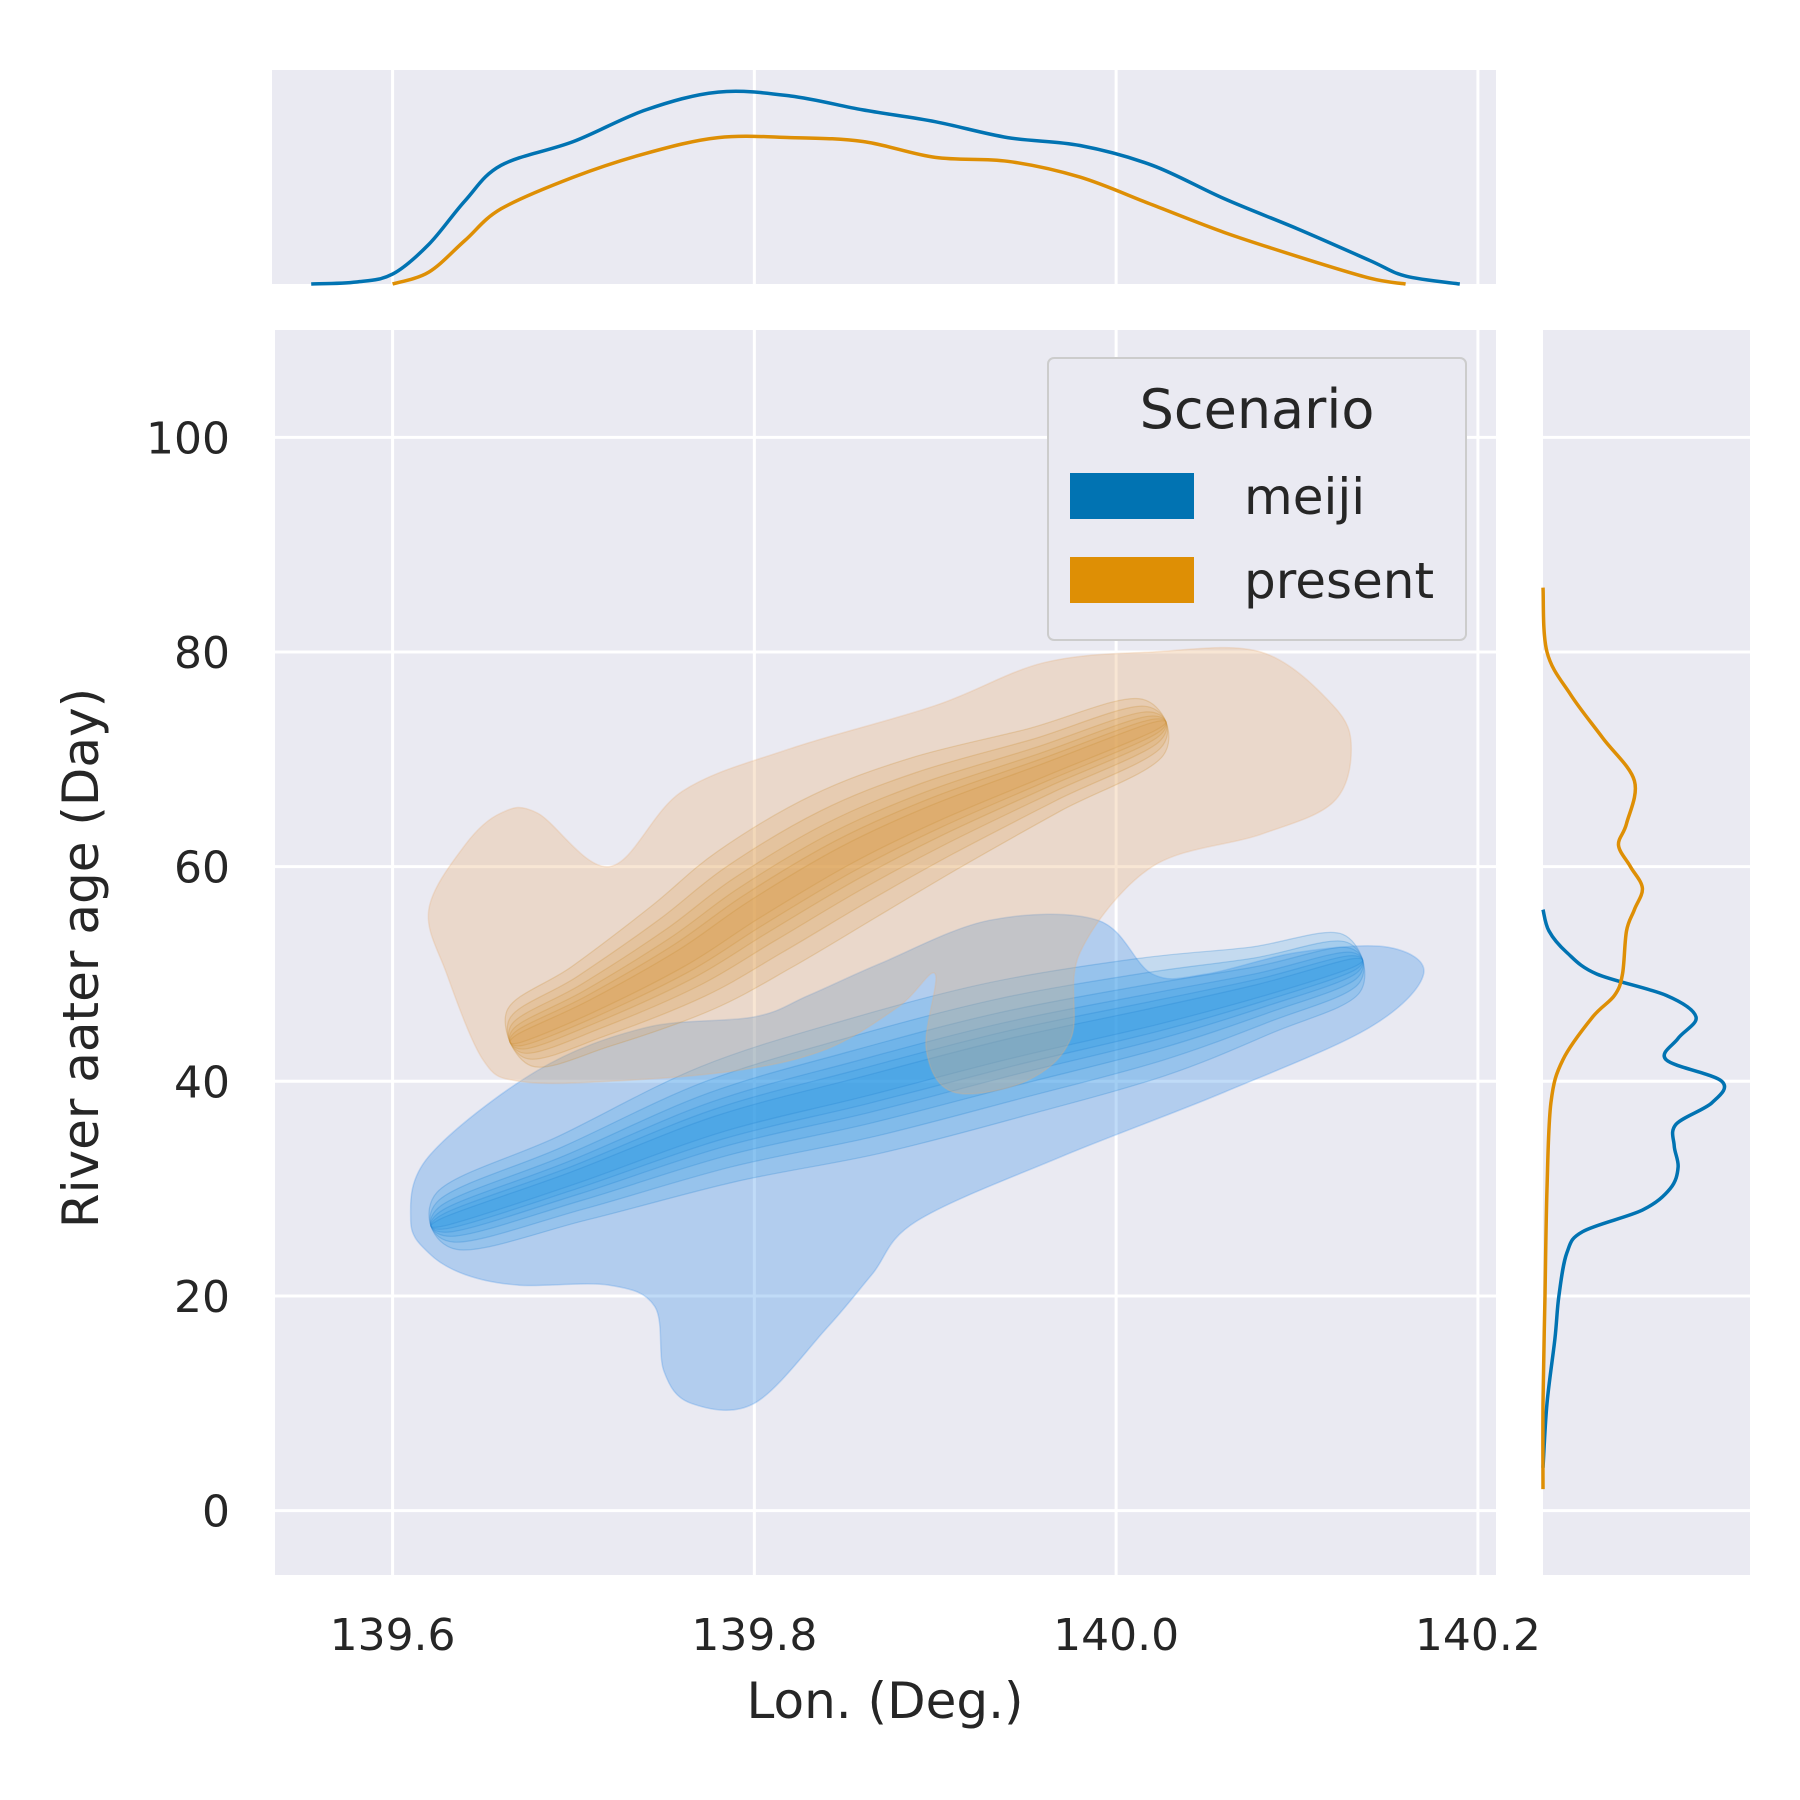  I want to click on kde-contour-level-2-present, so click(837, 882).